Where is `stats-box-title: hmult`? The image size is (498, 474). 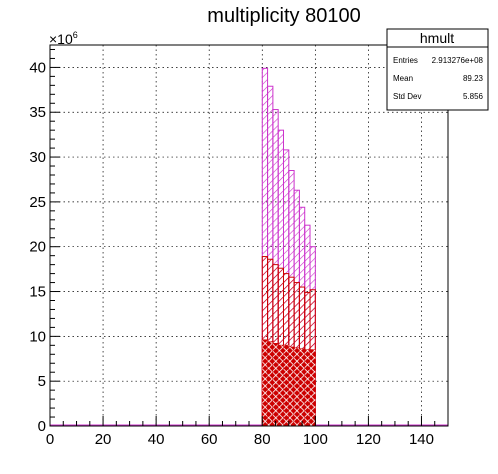 stats-box-title: hmult is located at coordinates (437, 38).